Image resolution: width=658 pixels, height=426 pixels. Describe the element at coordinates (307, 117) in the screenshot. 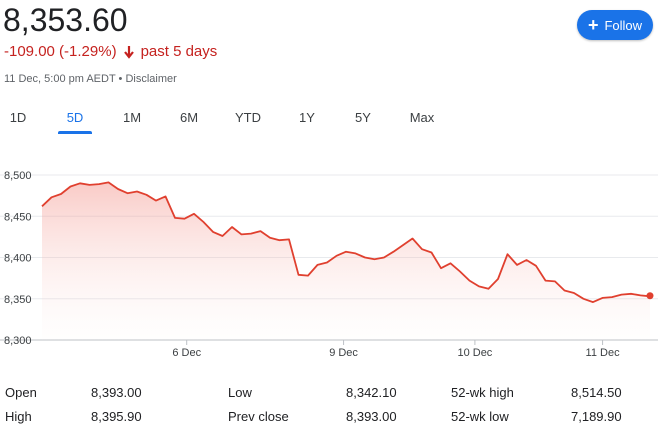

I see `tab-1y: 1Y` at that location.